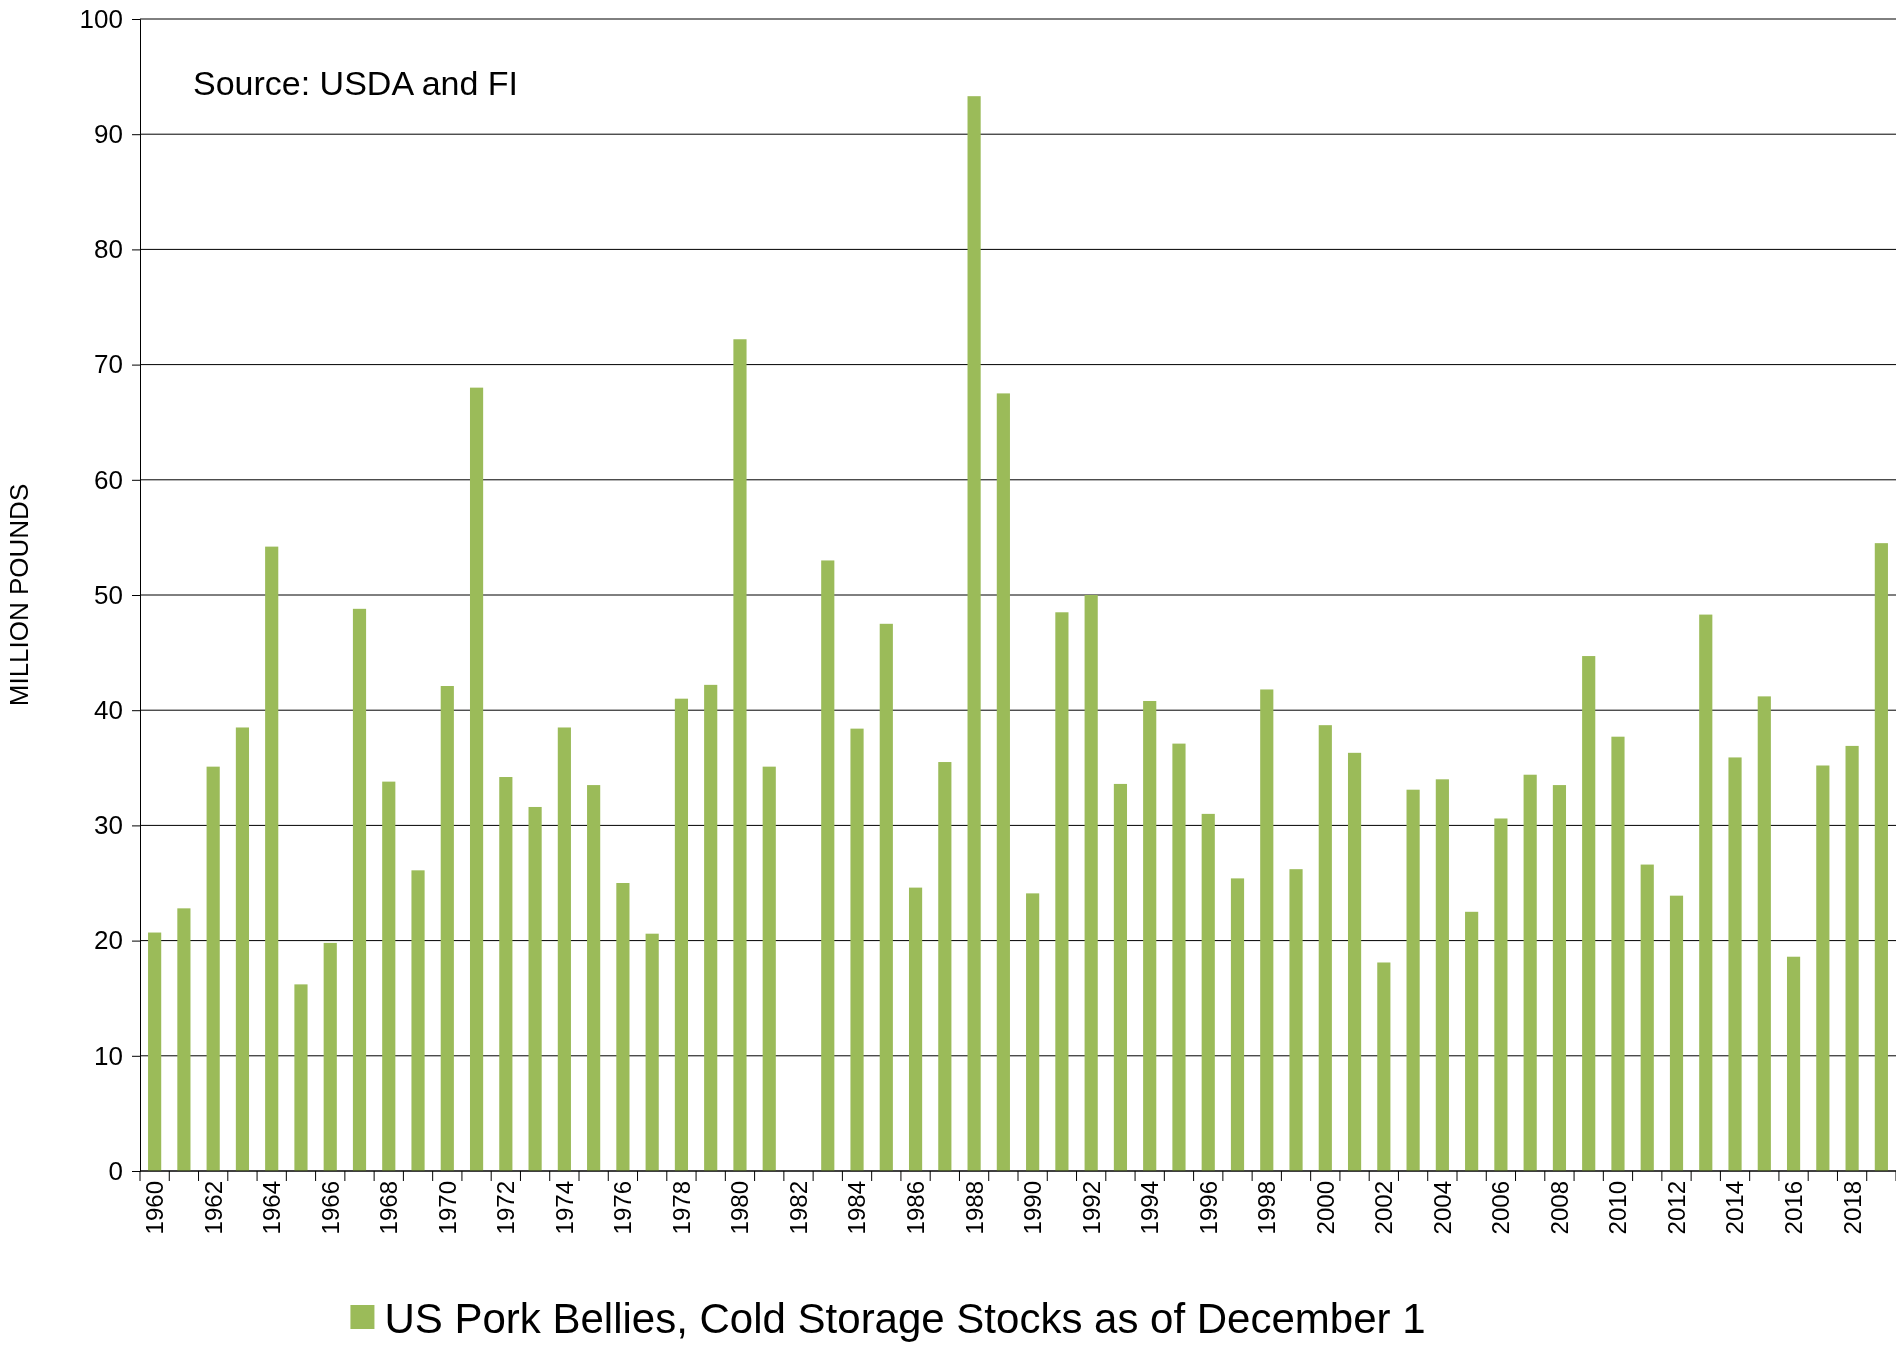 This screenshot has width=1896, height=1346. What do you see at coordinates (1735, 1208) in the screenshot?
I see `x-tick-label: 2014` at bounding box center [1735, 1208].